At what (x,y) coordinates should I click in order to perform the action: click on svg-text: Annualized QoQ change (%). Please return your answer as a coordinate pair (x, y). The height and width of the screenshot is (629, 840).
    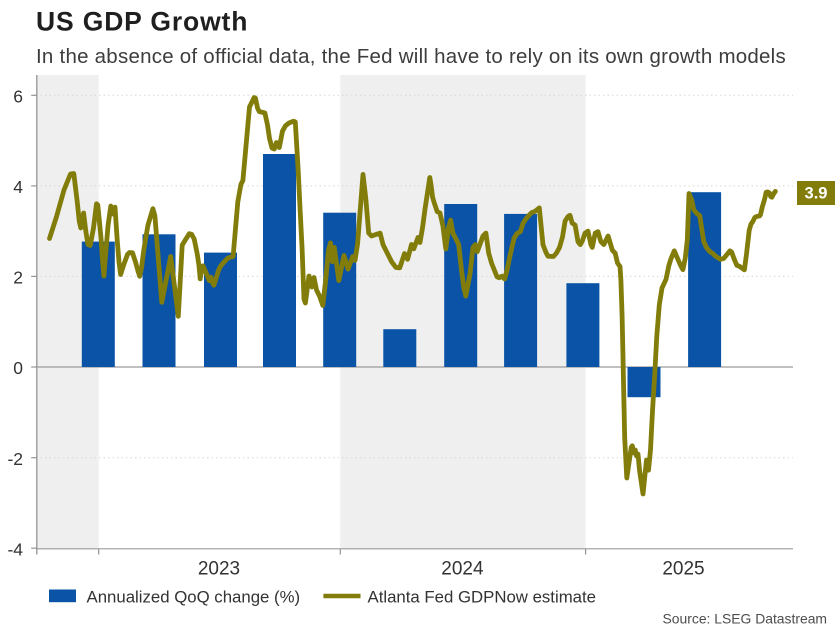
    Looking at the image, I should click on (194, 597).